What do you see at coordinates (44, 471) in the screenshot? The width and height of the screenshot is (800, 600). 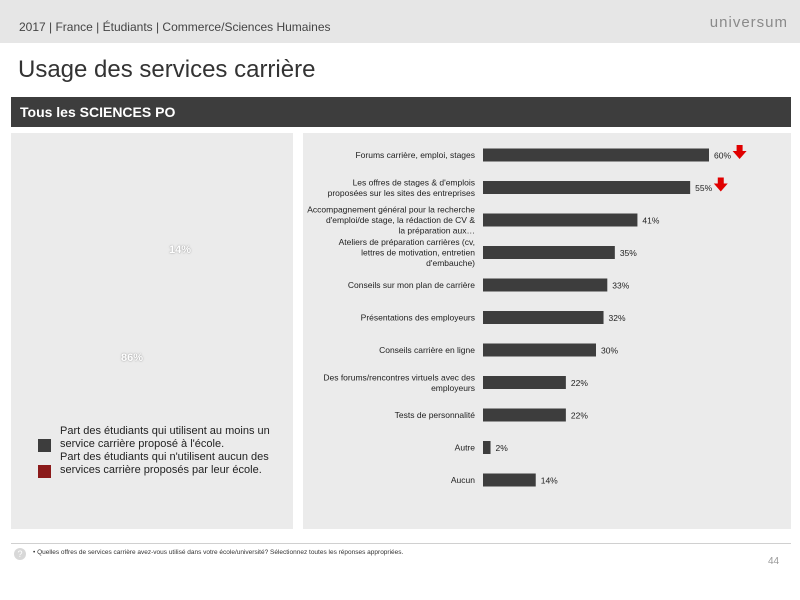 I see `legend-swatch-non-users` at bounding box center [44, 471].